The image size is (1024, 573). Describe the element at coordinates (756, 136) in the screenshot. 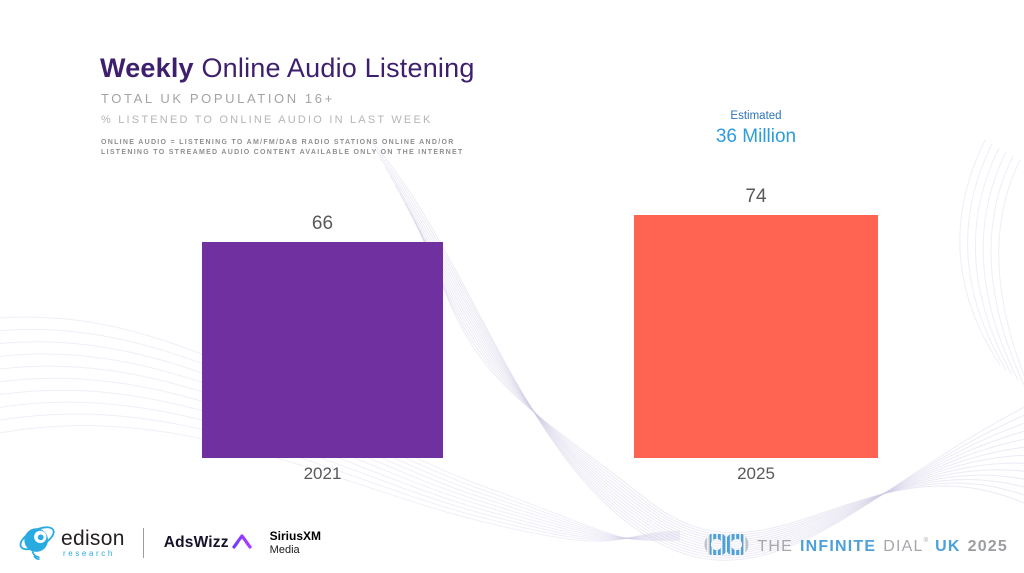

I see `estimate-value: 36 Million` at that location.